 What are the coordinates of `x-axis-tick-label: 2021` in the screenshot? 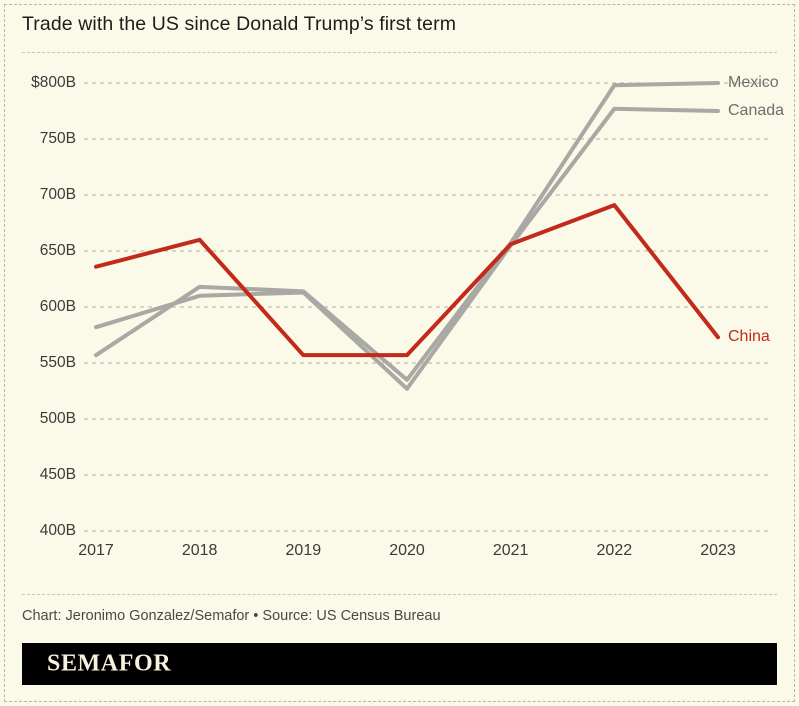 It's located at (510, 550).